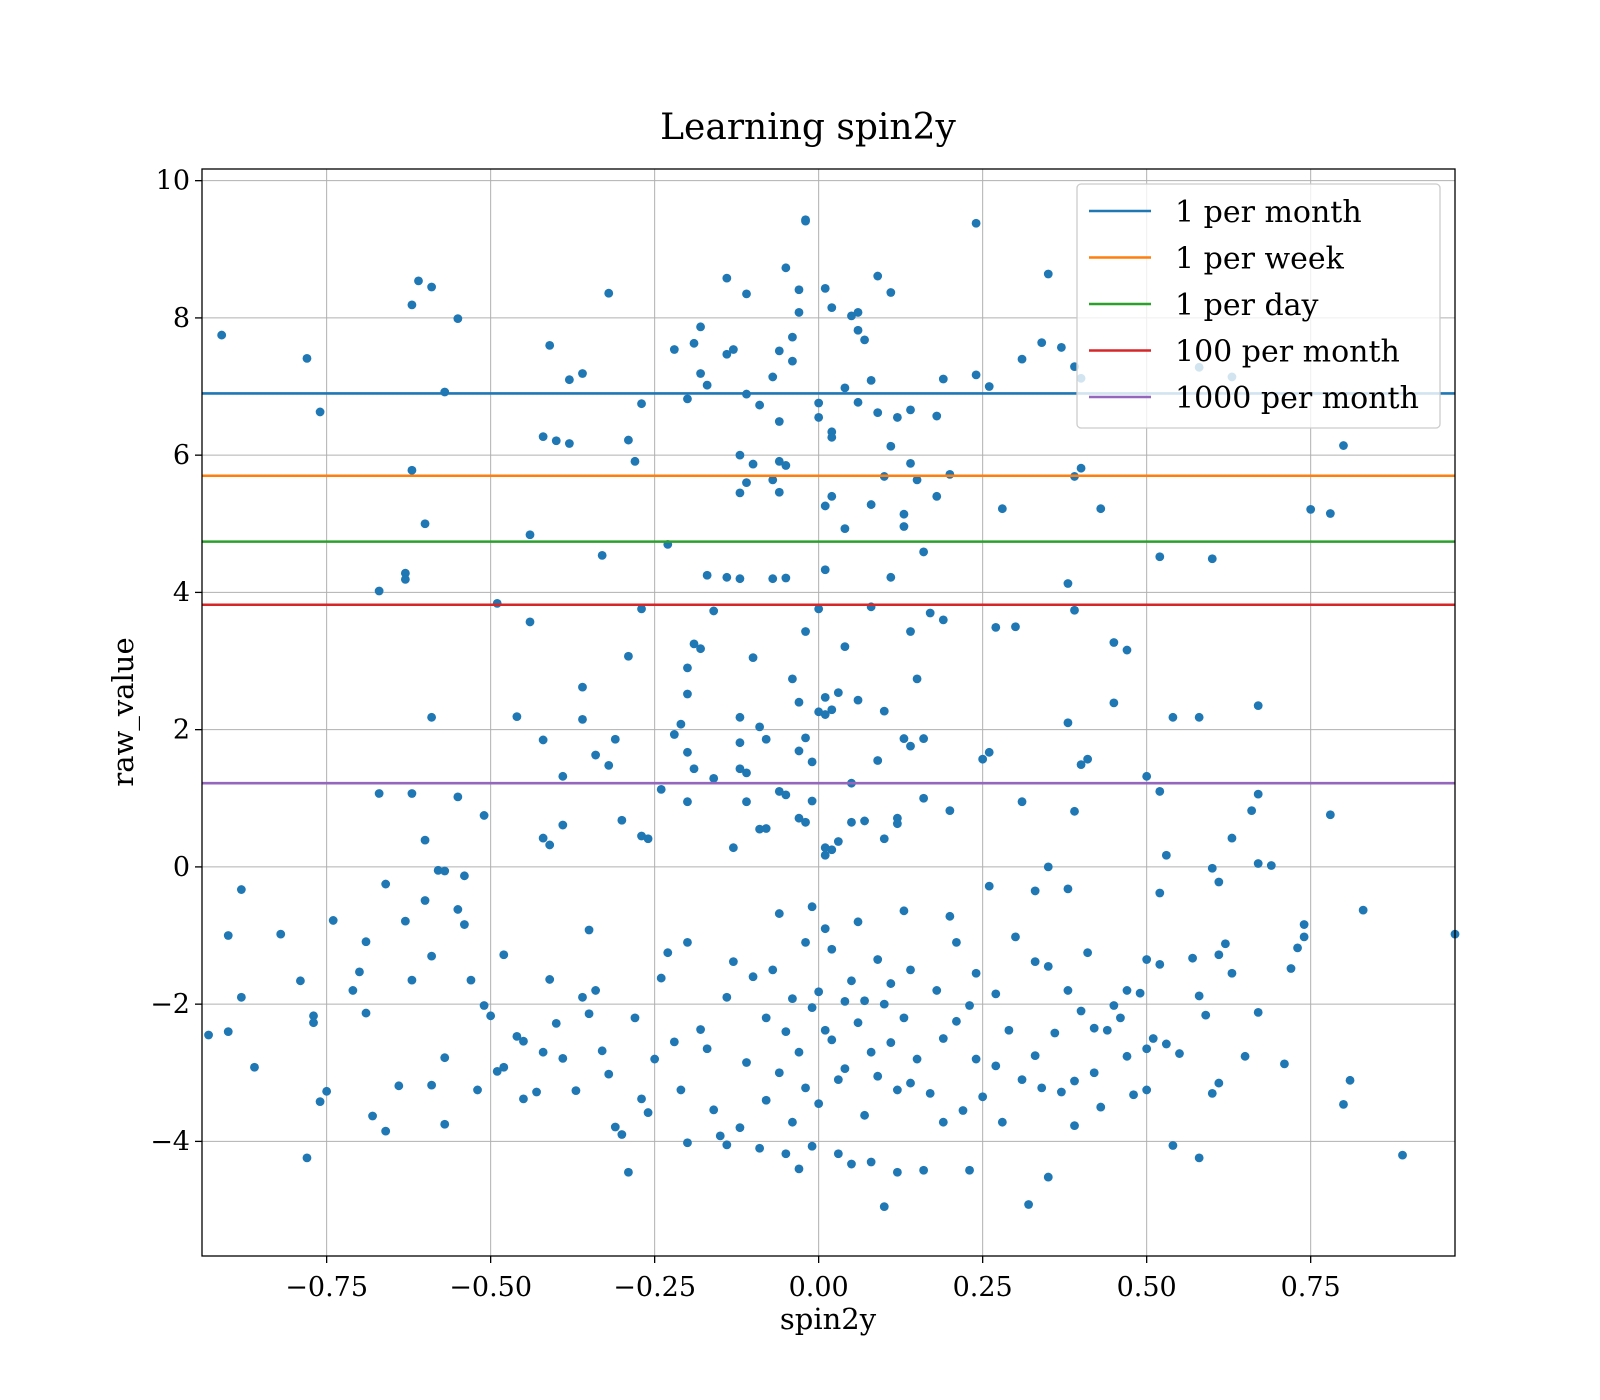  Describe the element at coordinates (1260, 259) in the screenshot. I see `legend-label: 1 per week` at that location.